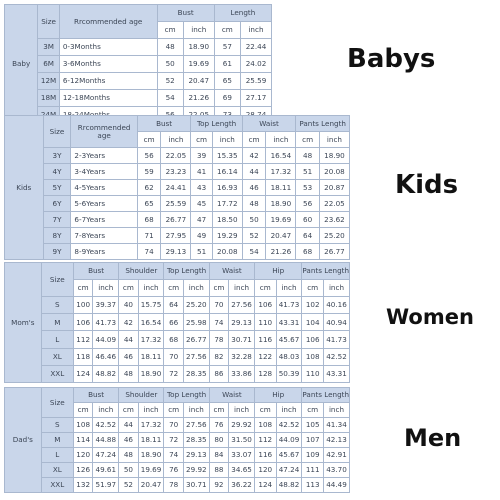 The width and height of the screenshot is (500, 500). Describe the element at coordinates (241, 470) in the screenshot. I see `table-cell: 34.65` at that location.